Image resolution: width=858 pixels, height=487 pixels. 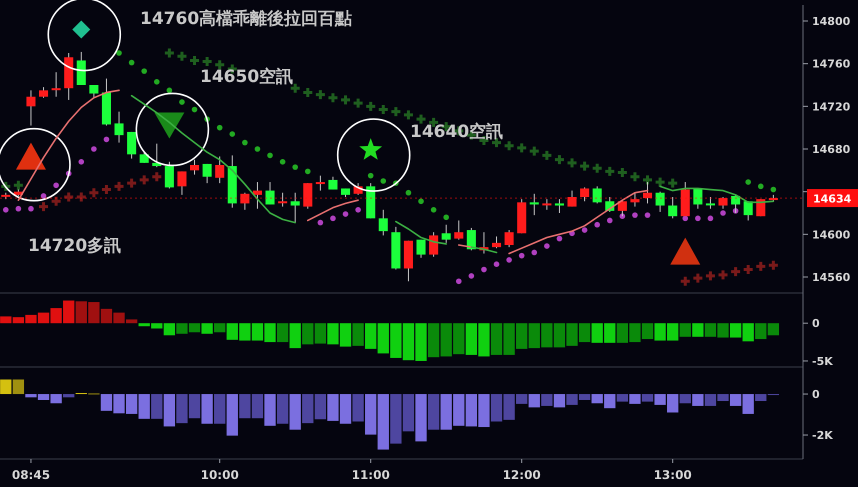 I want to click on y-tick-label: 14560, so click(x=831, y=277).